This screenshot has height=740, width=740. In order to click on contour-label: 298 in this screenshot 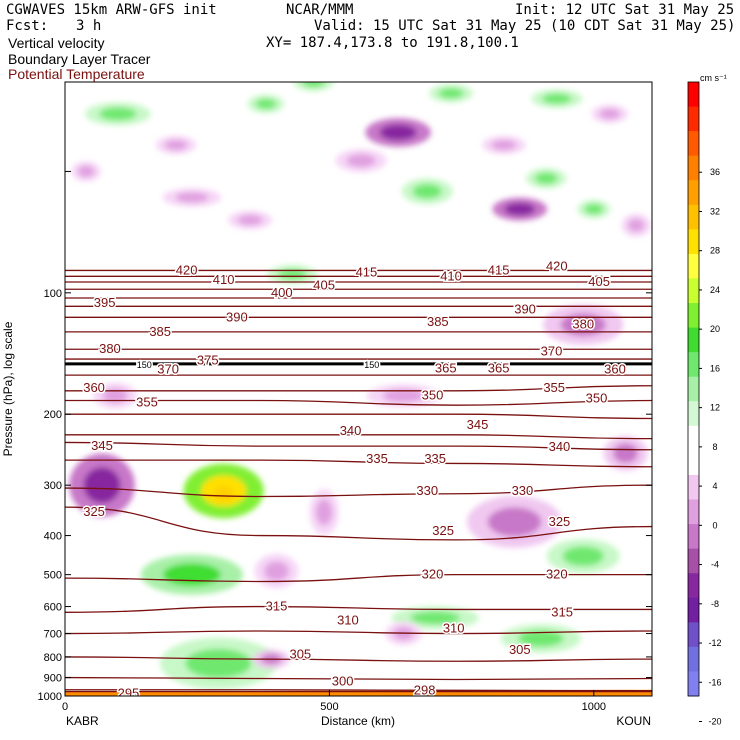, I will do `click(425, 690)`.